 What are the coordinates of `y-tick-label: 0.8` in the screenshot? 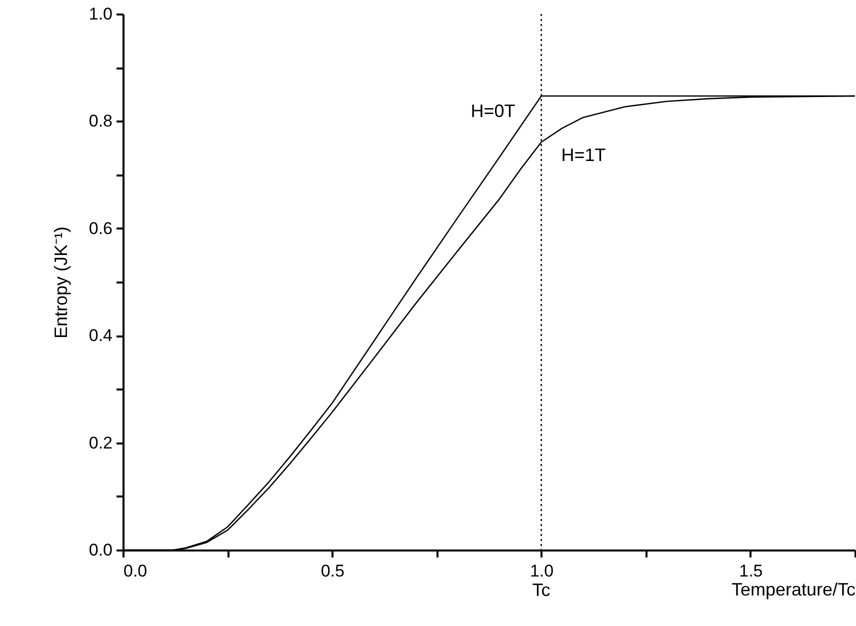 It's located at (100, 121).